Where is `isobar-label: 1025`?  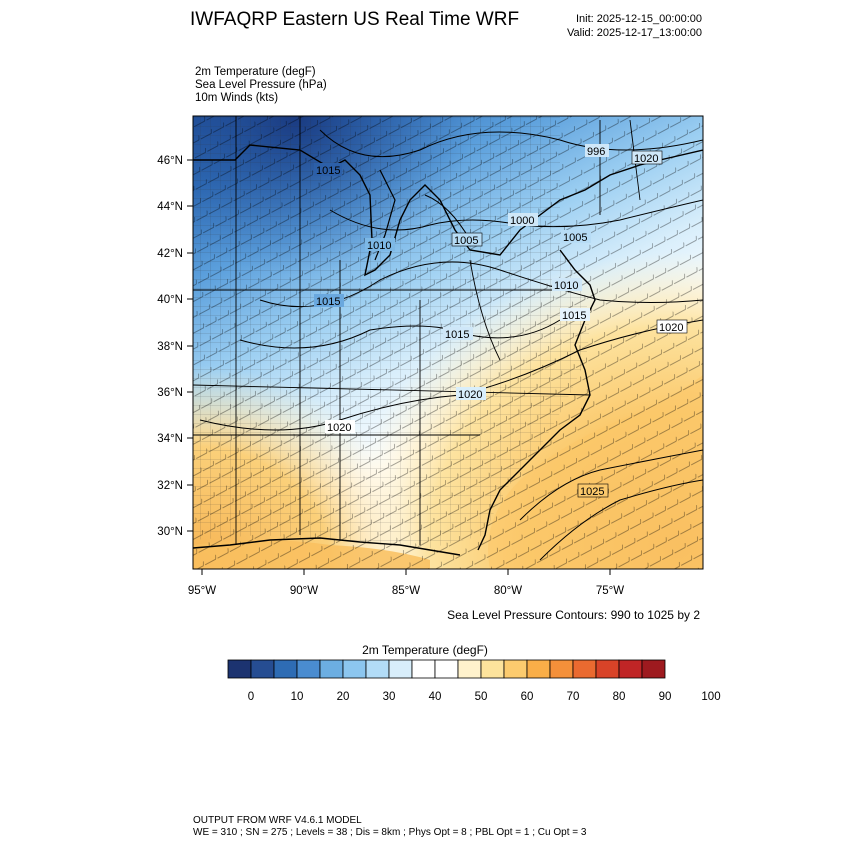
isobar-label: 1025 is located at coordinates (593, 490).